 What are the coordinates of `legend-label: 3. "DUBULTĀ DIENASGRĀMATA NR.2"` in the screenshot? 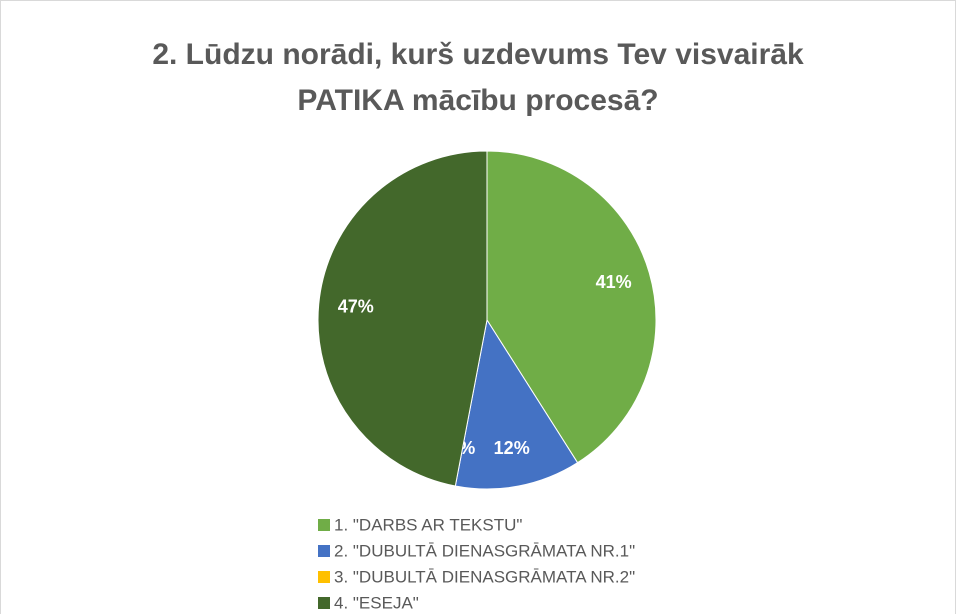 It's located at (484, 576).